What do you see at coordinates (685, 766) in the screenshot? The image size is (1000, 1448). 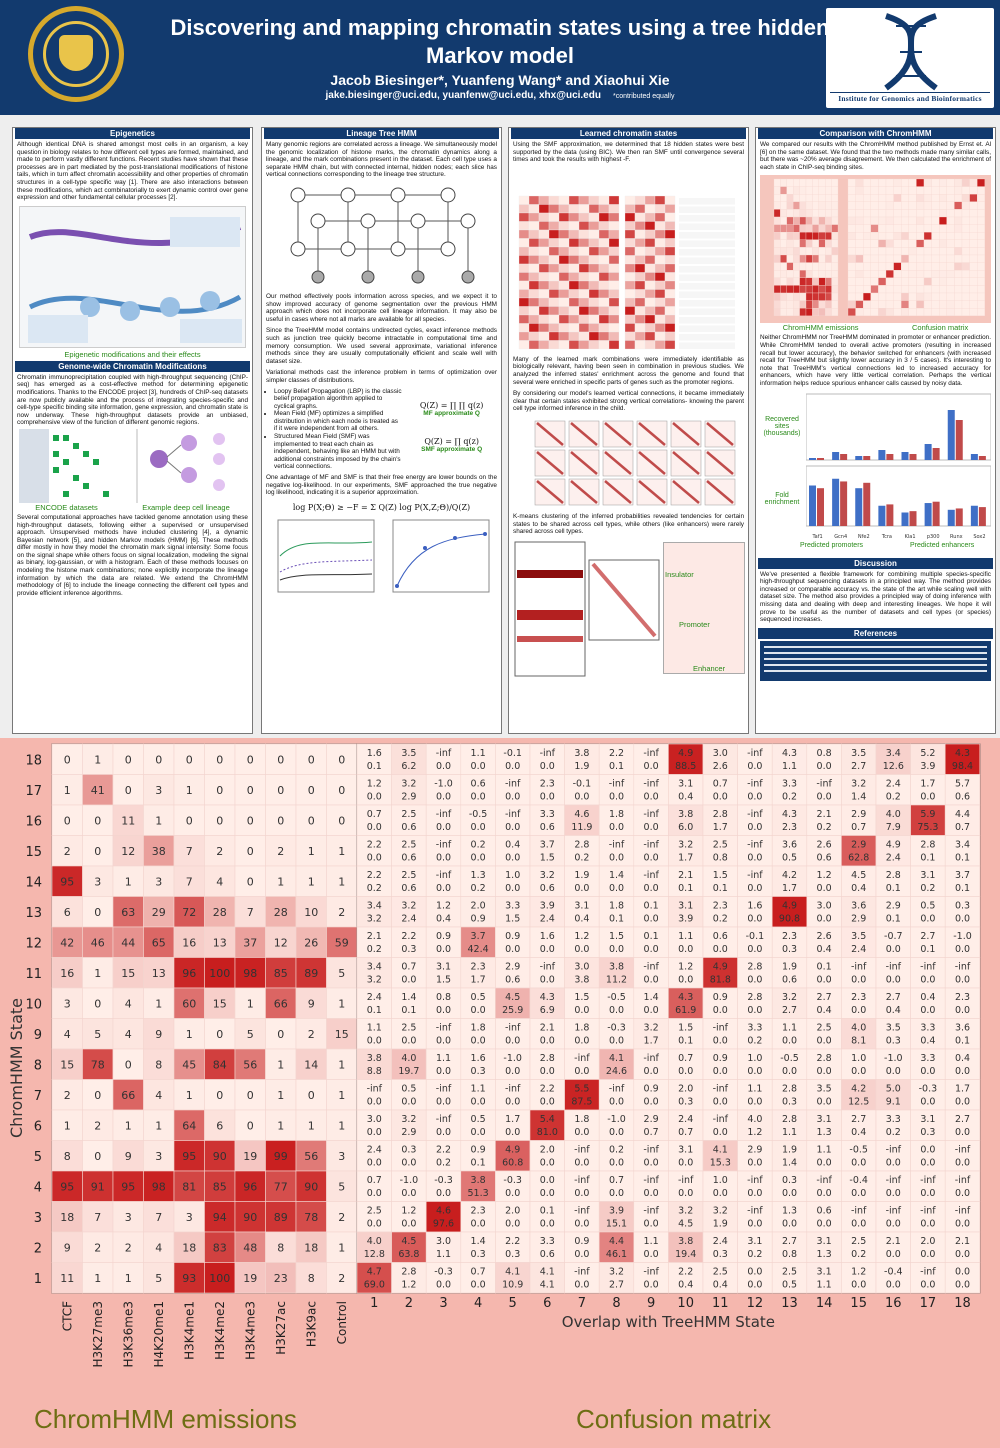 I see `confusion-percent: 88.5` at bounding box center [685, 766].